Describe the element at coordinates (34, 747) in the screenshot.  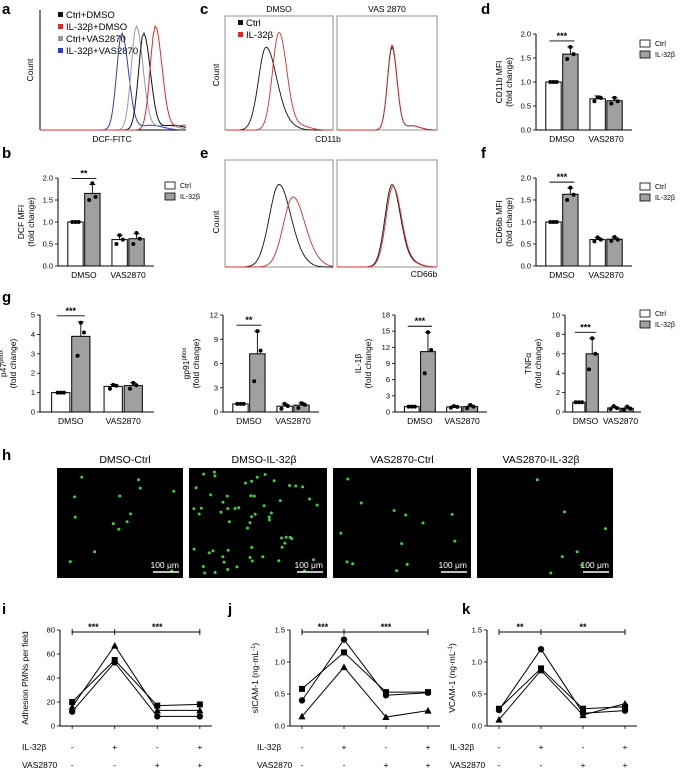
I see `row-label-il32-i: IL-32β` at that location.